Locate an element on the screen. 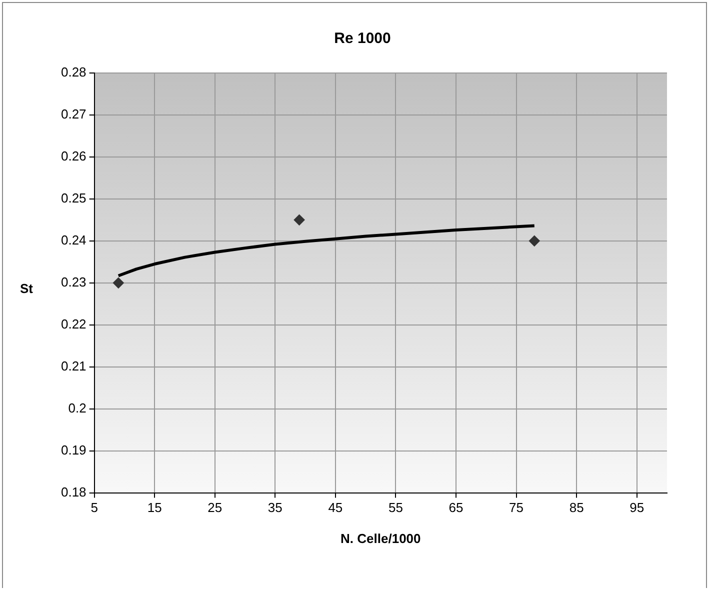  x-tick-label: 85 is located at coordinates (576, 508).